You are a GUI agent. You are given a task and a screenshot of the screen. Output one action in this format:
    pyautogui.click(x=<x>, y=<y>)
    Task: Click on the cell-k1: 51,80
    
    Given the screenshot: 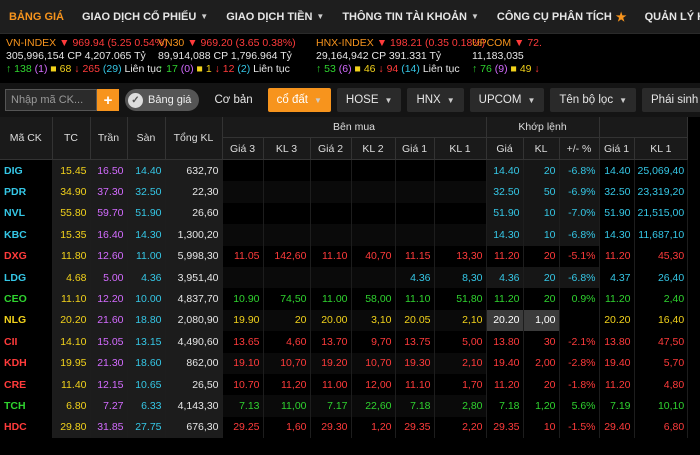 What is the action you would take?
    pyautogui.click(x=460, y=299)
    